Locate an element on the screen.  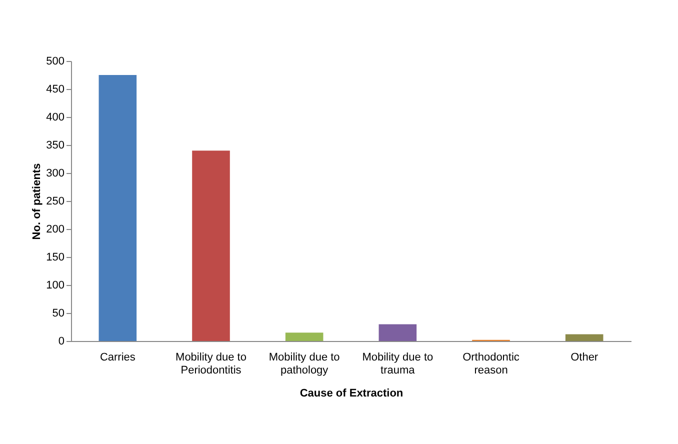
x-tick-label: Orthodontic reason is located at coordinates (491, 364).